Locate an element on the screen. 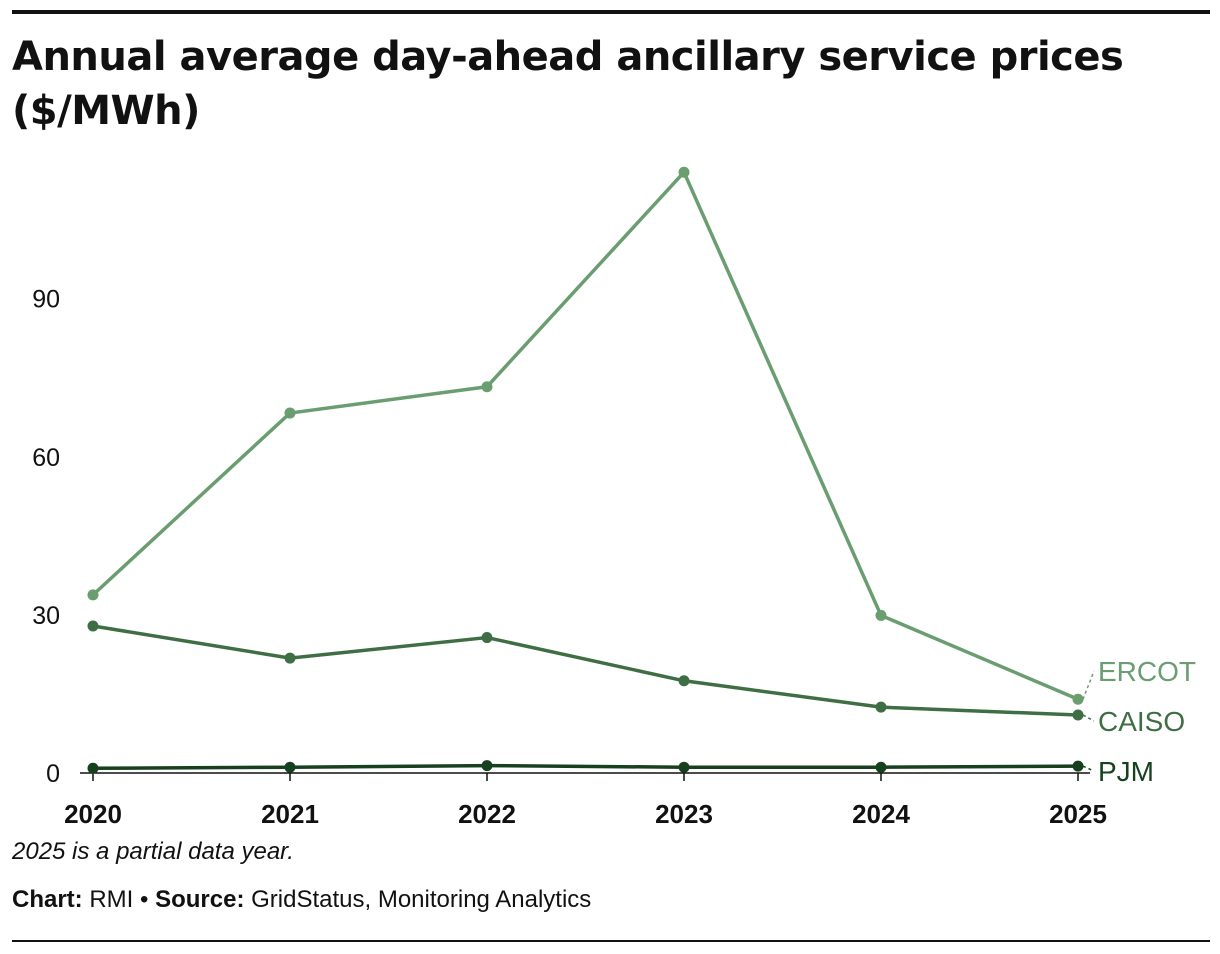  series-line-pjm is located at coordinates (585, 767).